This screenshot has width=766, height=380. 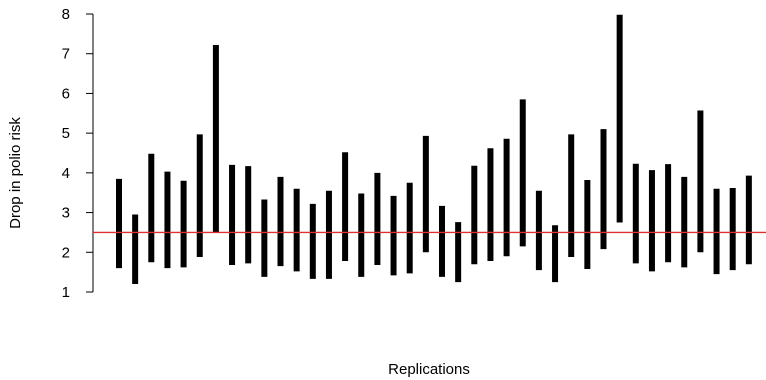 I want to click on y-tick-label: 8, so click(x=66, y=14).